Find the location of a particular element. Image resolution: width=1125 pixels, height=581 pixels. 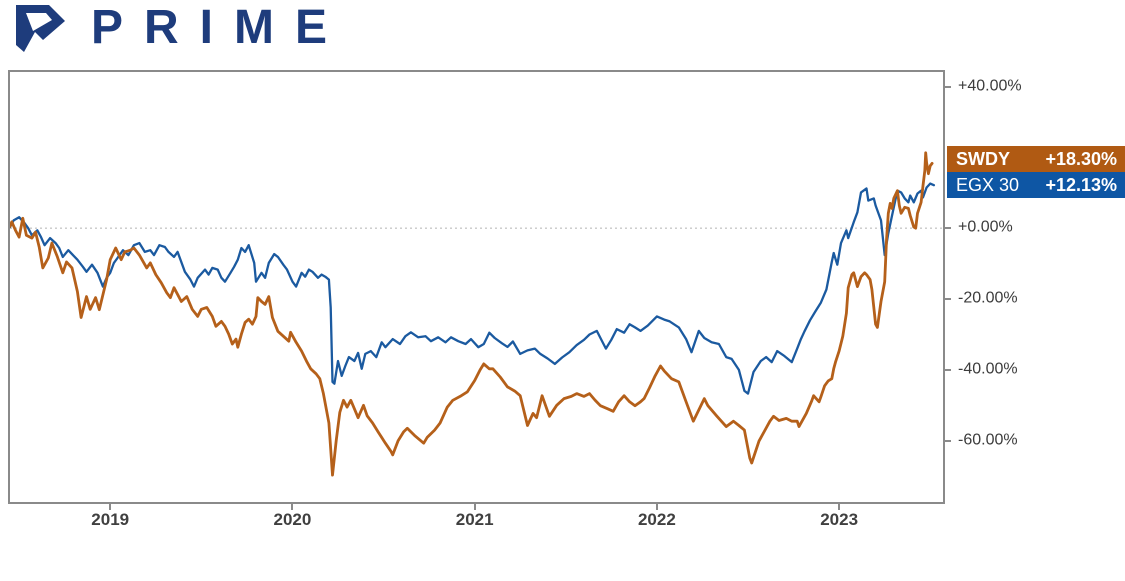

brand-header: PRIME is located at coordinates (180, 28).